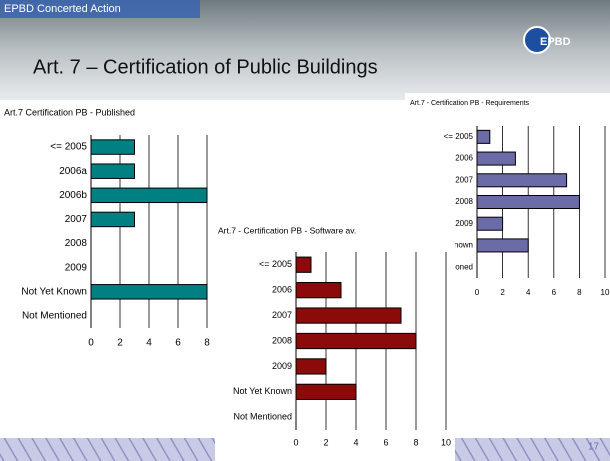  I want to click on chart-title: Art.7 Certification PB - Published, so click(69, 112).